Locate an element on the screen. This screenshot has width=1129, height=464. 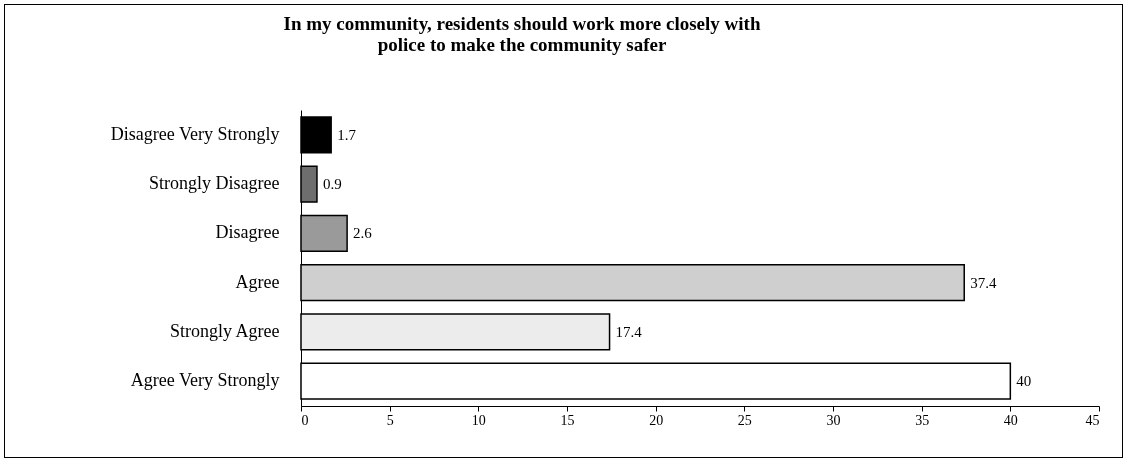
y-tick-label: Agree Very Strongly is located at coordinates (205, 380).